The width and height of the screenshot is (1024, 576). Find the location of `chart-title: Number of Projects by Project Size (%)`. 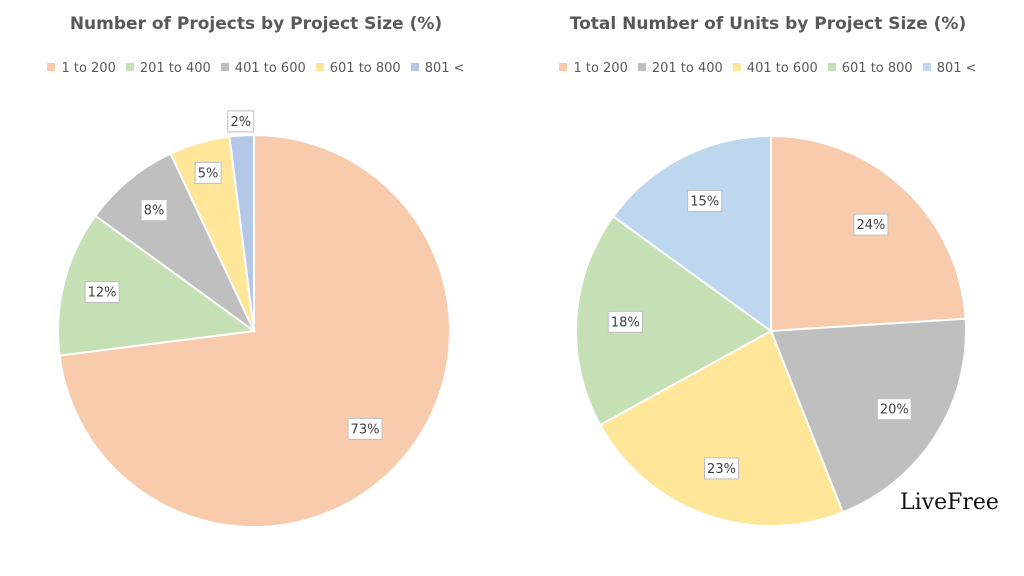

chart-title: Number of Projects by Project Size (%) is located at coordinates (256, 24).